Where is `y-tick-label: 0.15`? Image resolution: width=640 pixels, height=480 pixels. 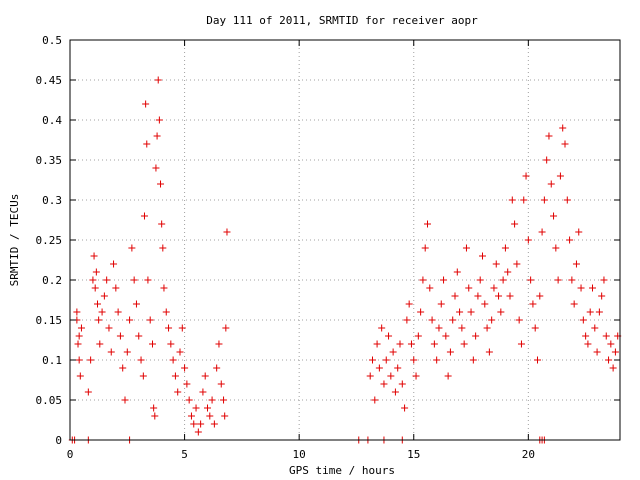
y-tick-label: 0.15 is located at coordinates (49, 320).